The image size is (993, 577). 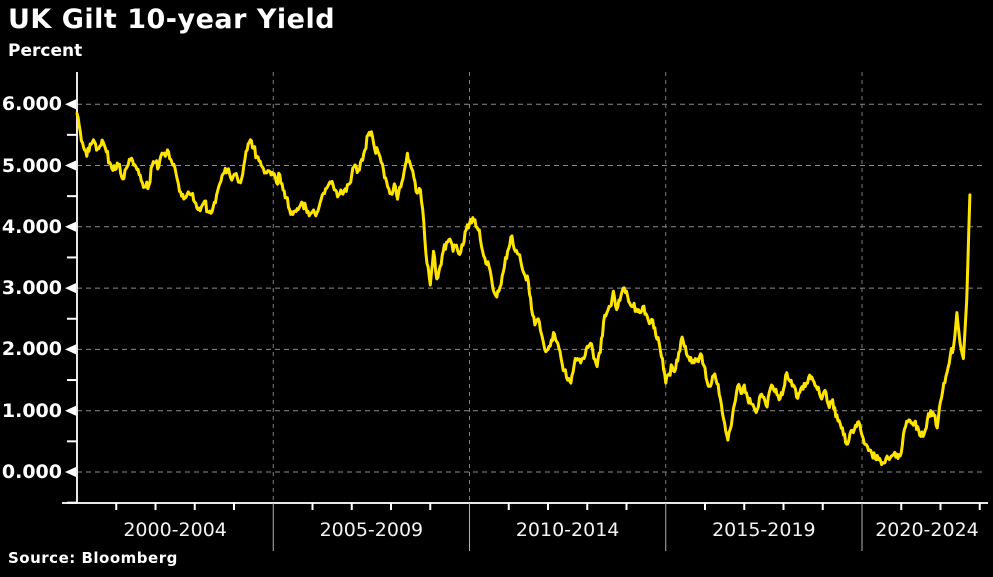 I want to click on y-tick-label: 1.000, so click(x=31, y=410).